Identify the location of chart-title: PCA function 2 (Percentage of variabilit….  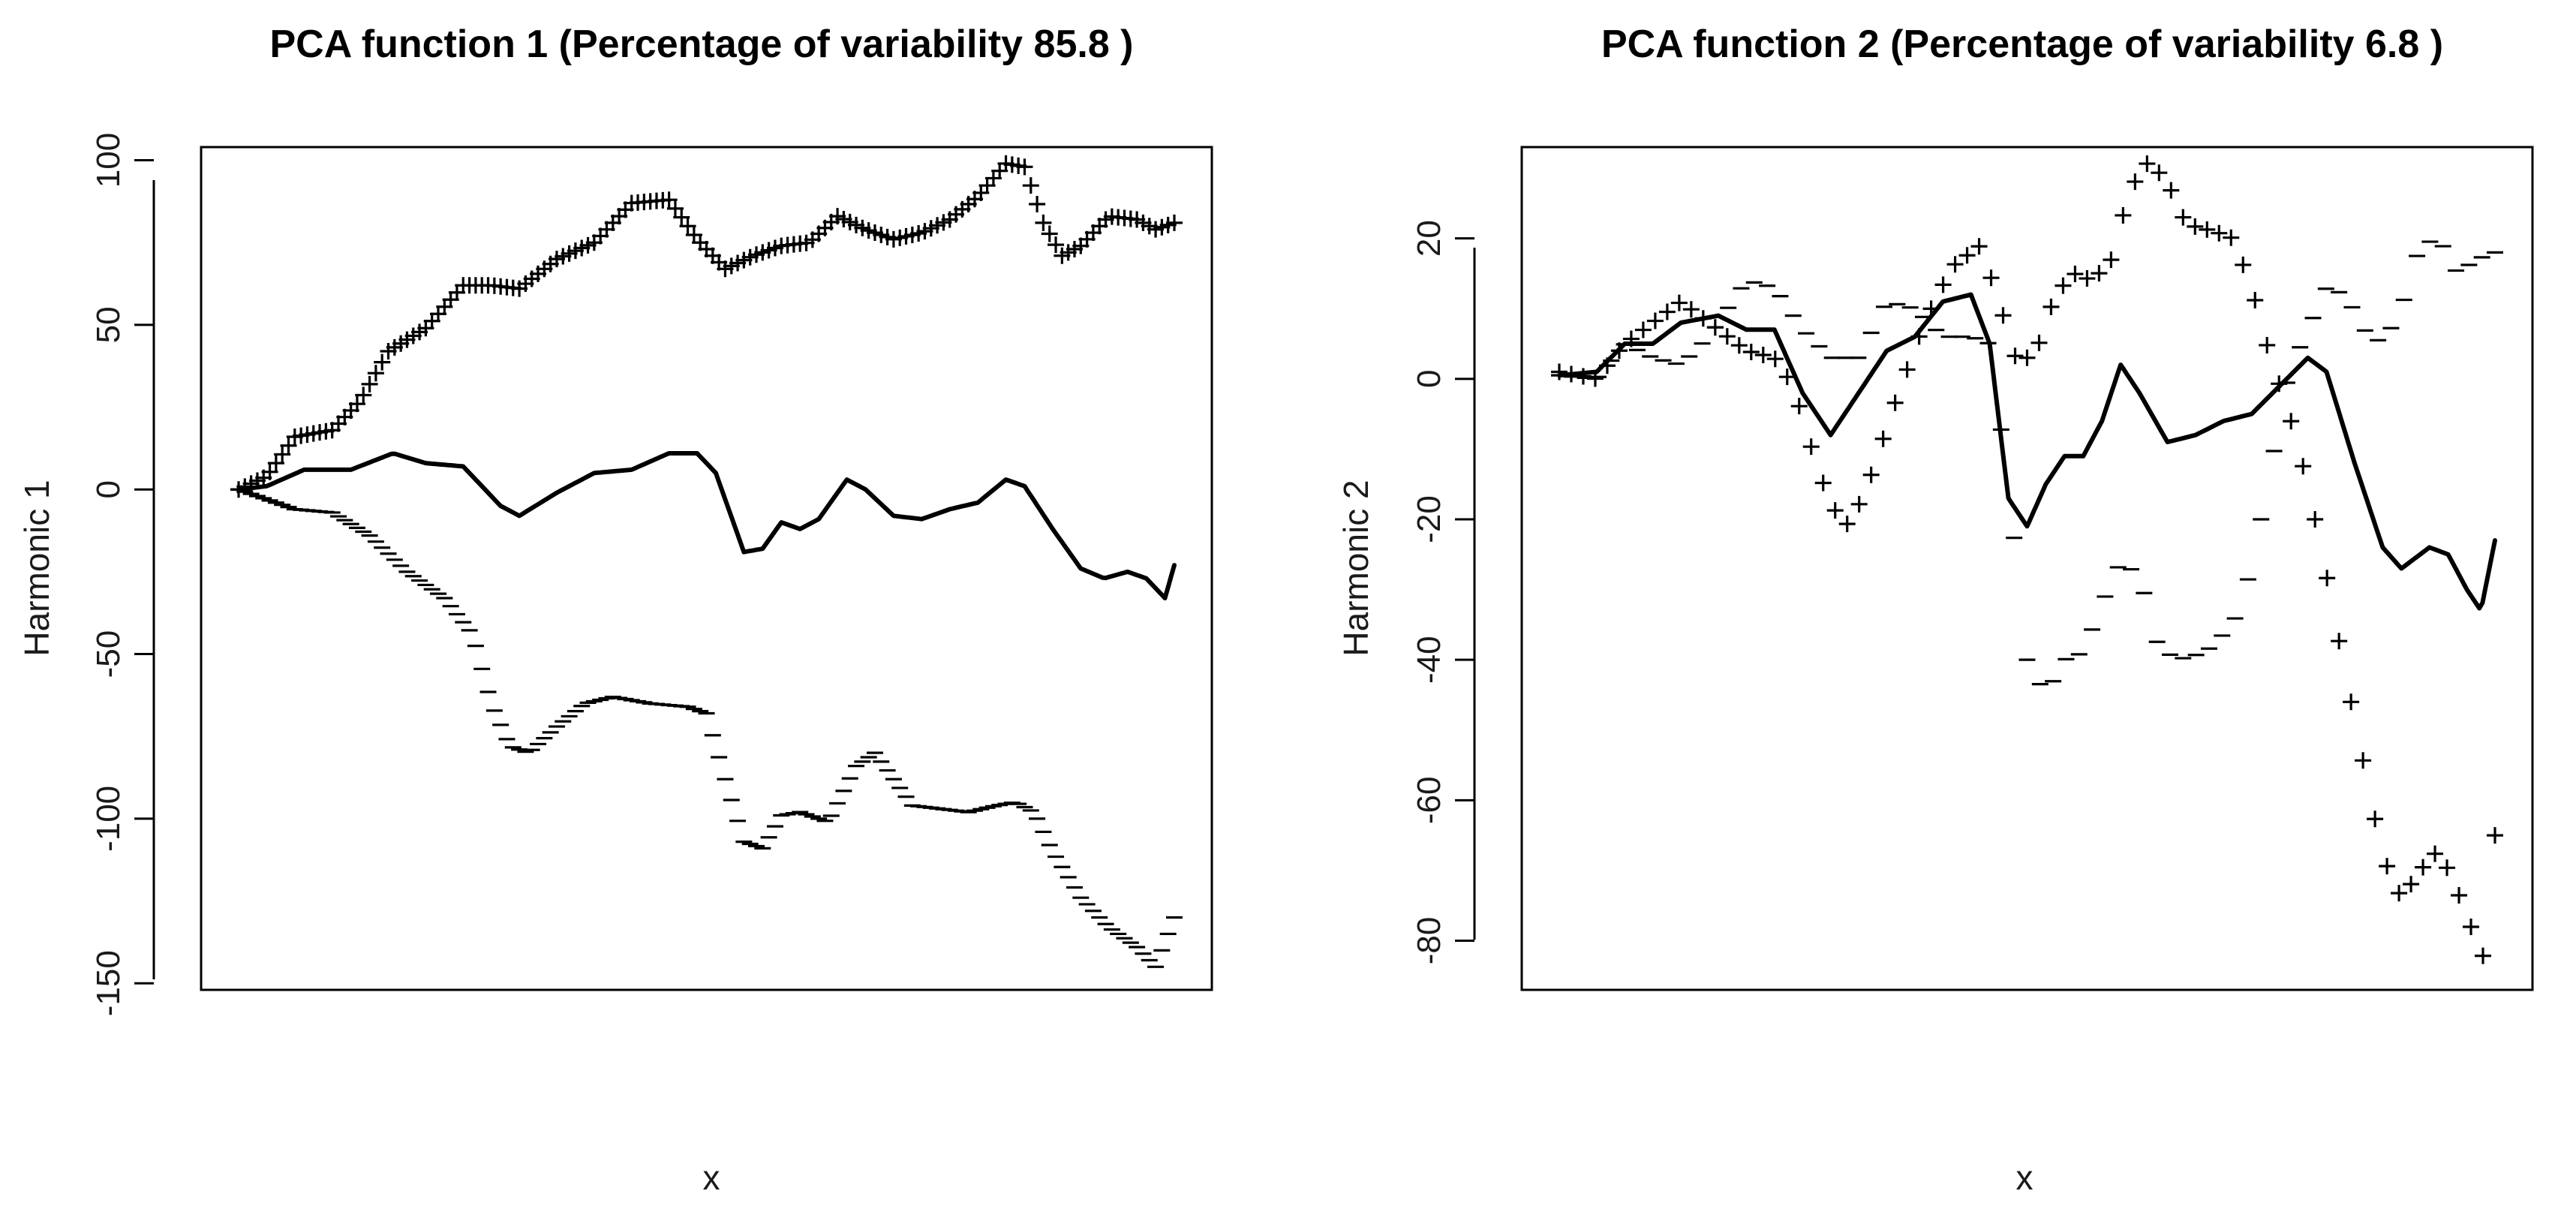
(2022, 44).